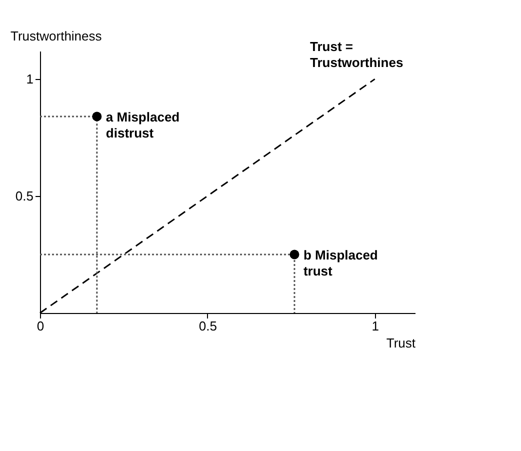 The height and width of the screenshot is (451, 521). I want to click on annotation: a Misplaced distrust, so click(143, 125).